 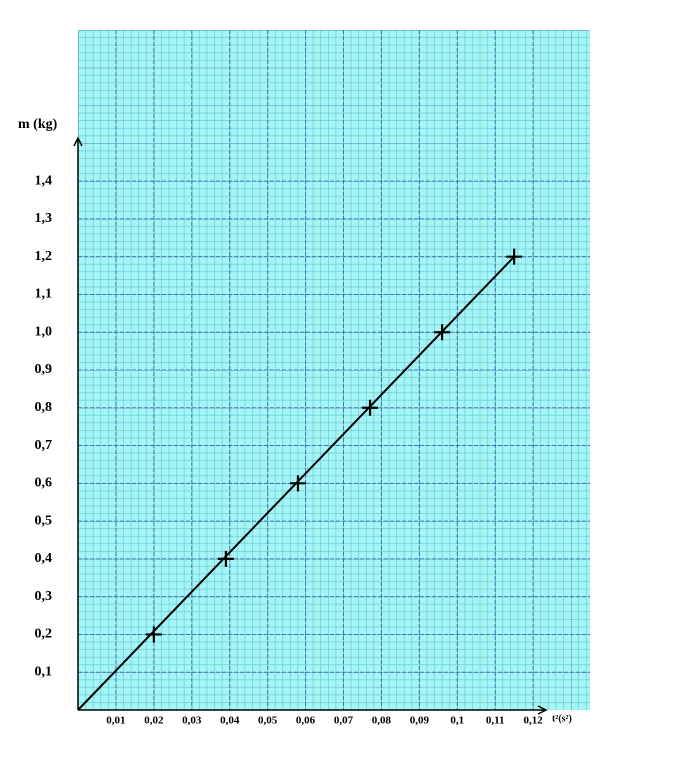 What do you see at coordinates (268, 721) in the screenshot?
I see `x-tick-label: 0,05` at bounding box center [268, 721].